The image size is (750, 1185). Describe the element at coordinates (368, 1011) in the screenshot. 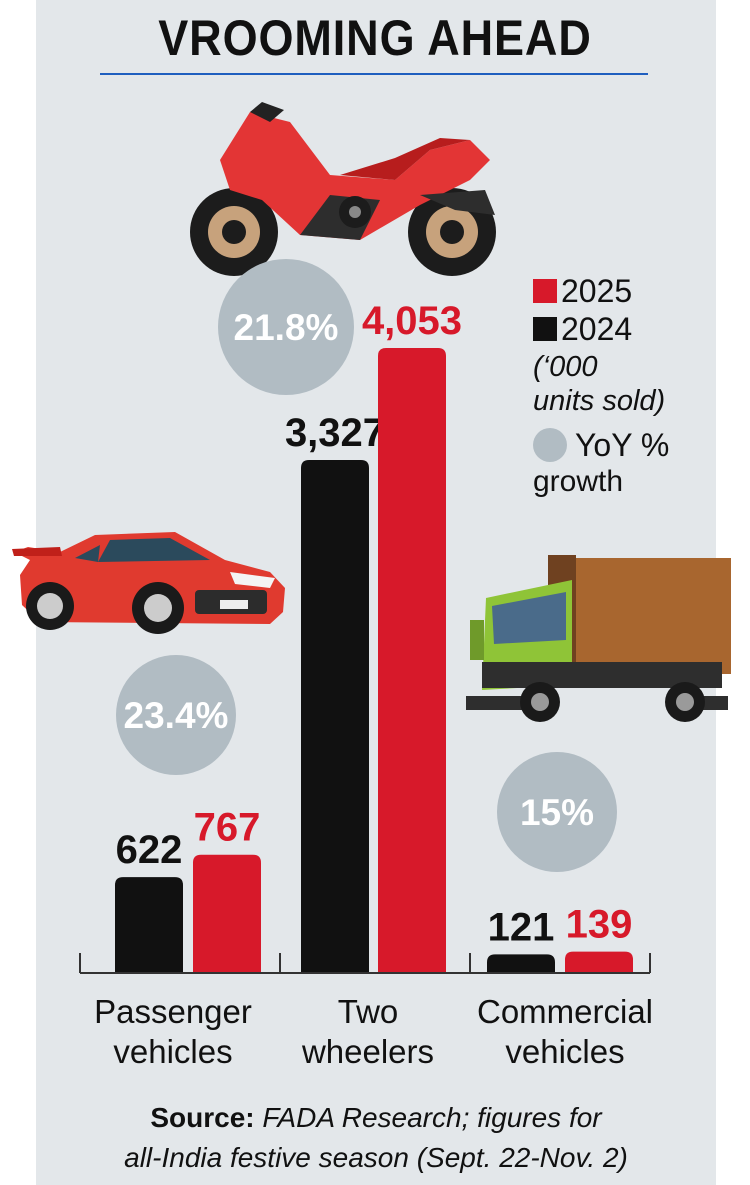

I see `category-line1: Two` at that location.